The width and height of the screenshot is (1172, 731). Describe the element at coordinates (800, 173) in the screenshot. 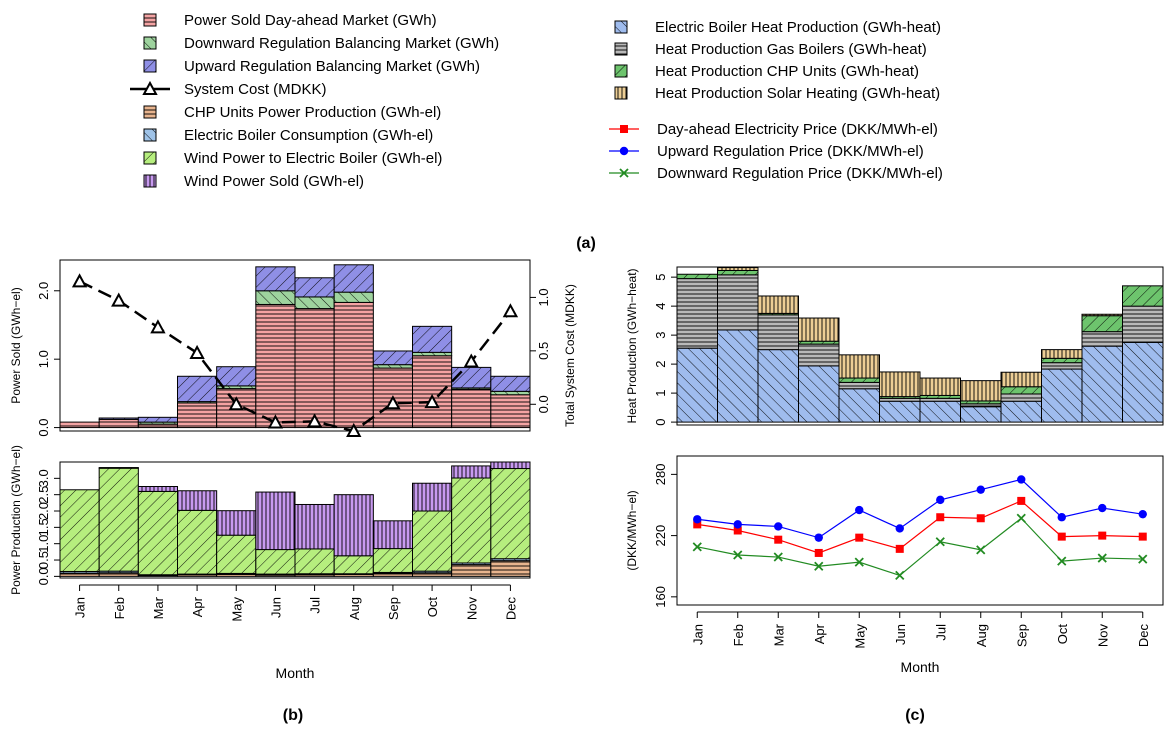

I see `legend-label: Downward Regulation Price (DKK/MWh-el)` at that location.